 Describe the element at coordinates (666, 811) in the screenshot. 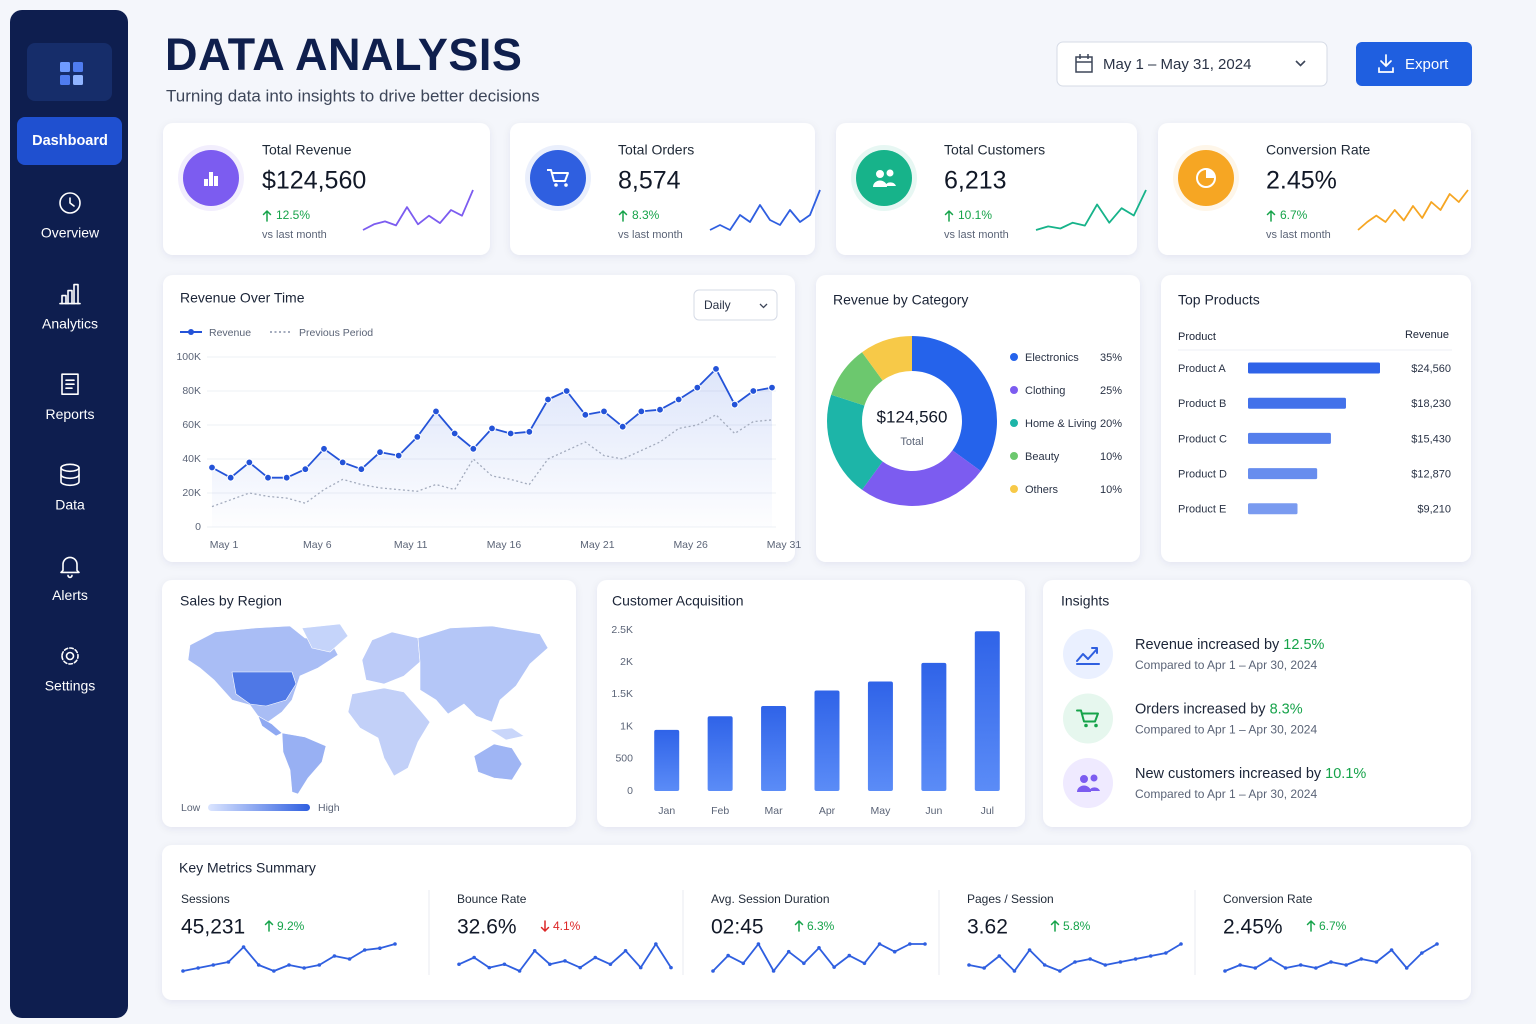

I see `x-tick-label: Jan` at that location.